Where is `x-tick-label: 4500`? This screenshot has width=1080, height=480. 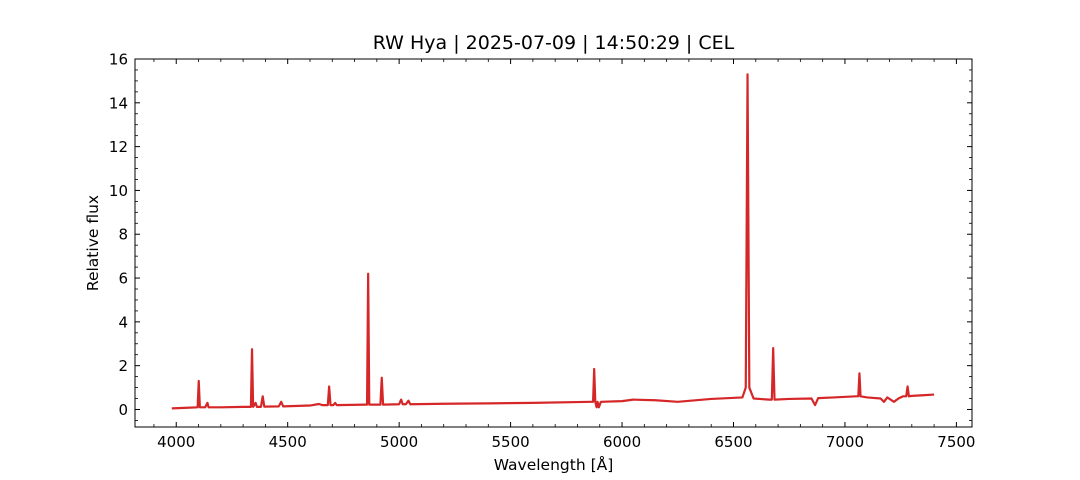 x-tick-label: 4500 is located at coordinates (288, 442).